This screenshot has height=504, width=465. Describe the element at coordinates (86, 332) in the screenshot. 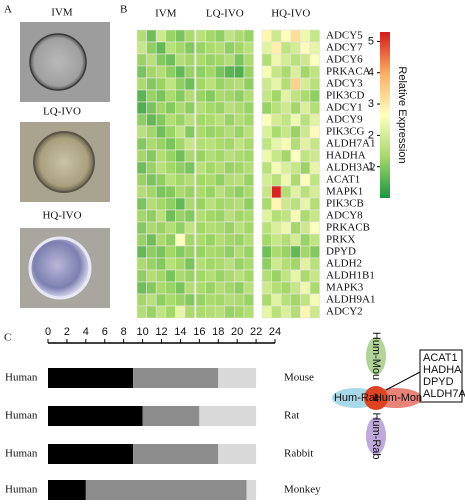

I see `x-tick-label: 4` at that location.